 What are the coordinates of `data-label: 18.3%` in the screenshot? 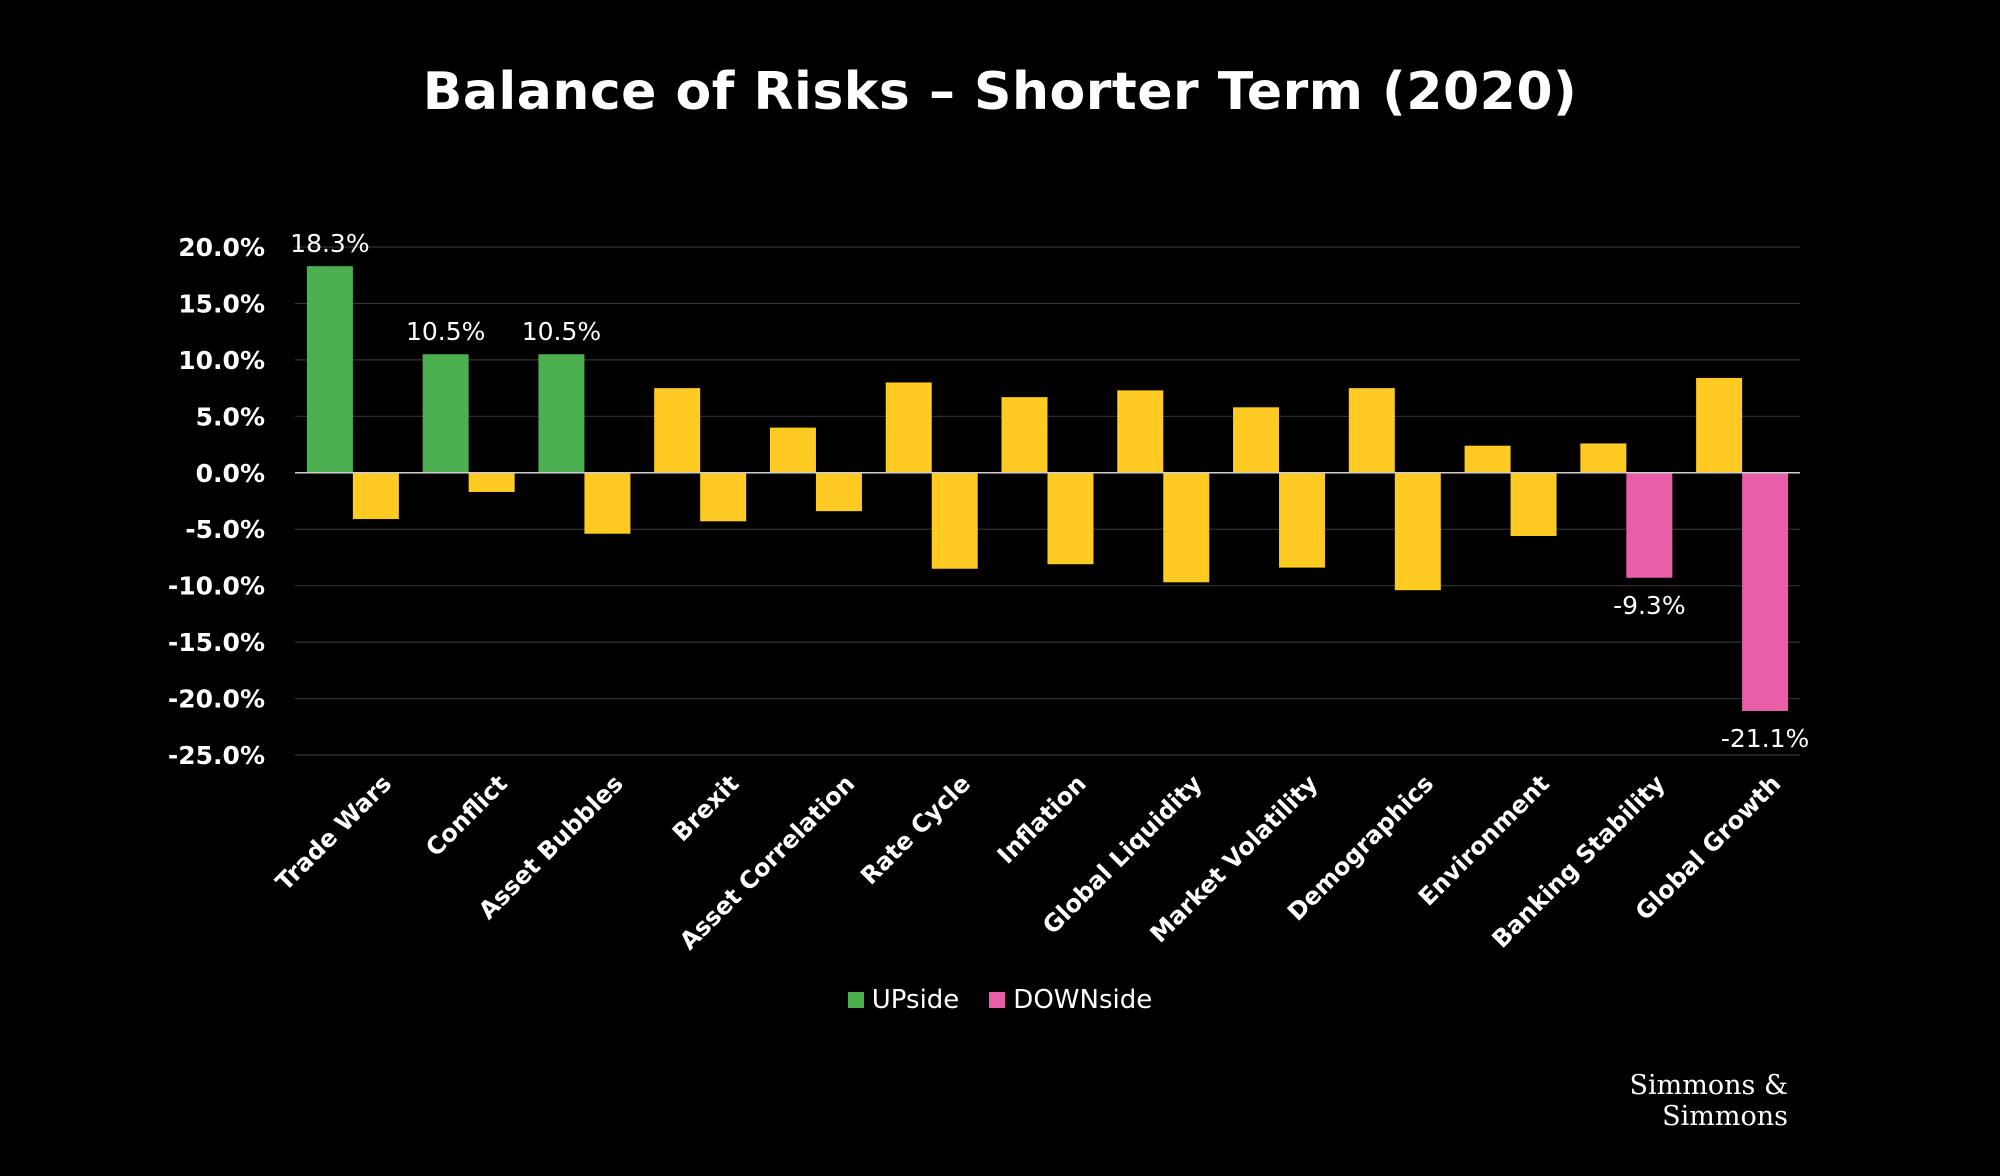 It's located at (329, 243).